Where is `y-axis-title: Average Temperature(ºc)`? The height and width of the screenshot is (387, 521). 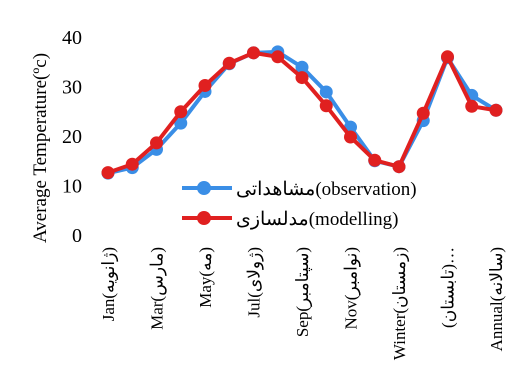
y-axis-title: Average Temperature(ºc) is located at coordinates (40, 148).